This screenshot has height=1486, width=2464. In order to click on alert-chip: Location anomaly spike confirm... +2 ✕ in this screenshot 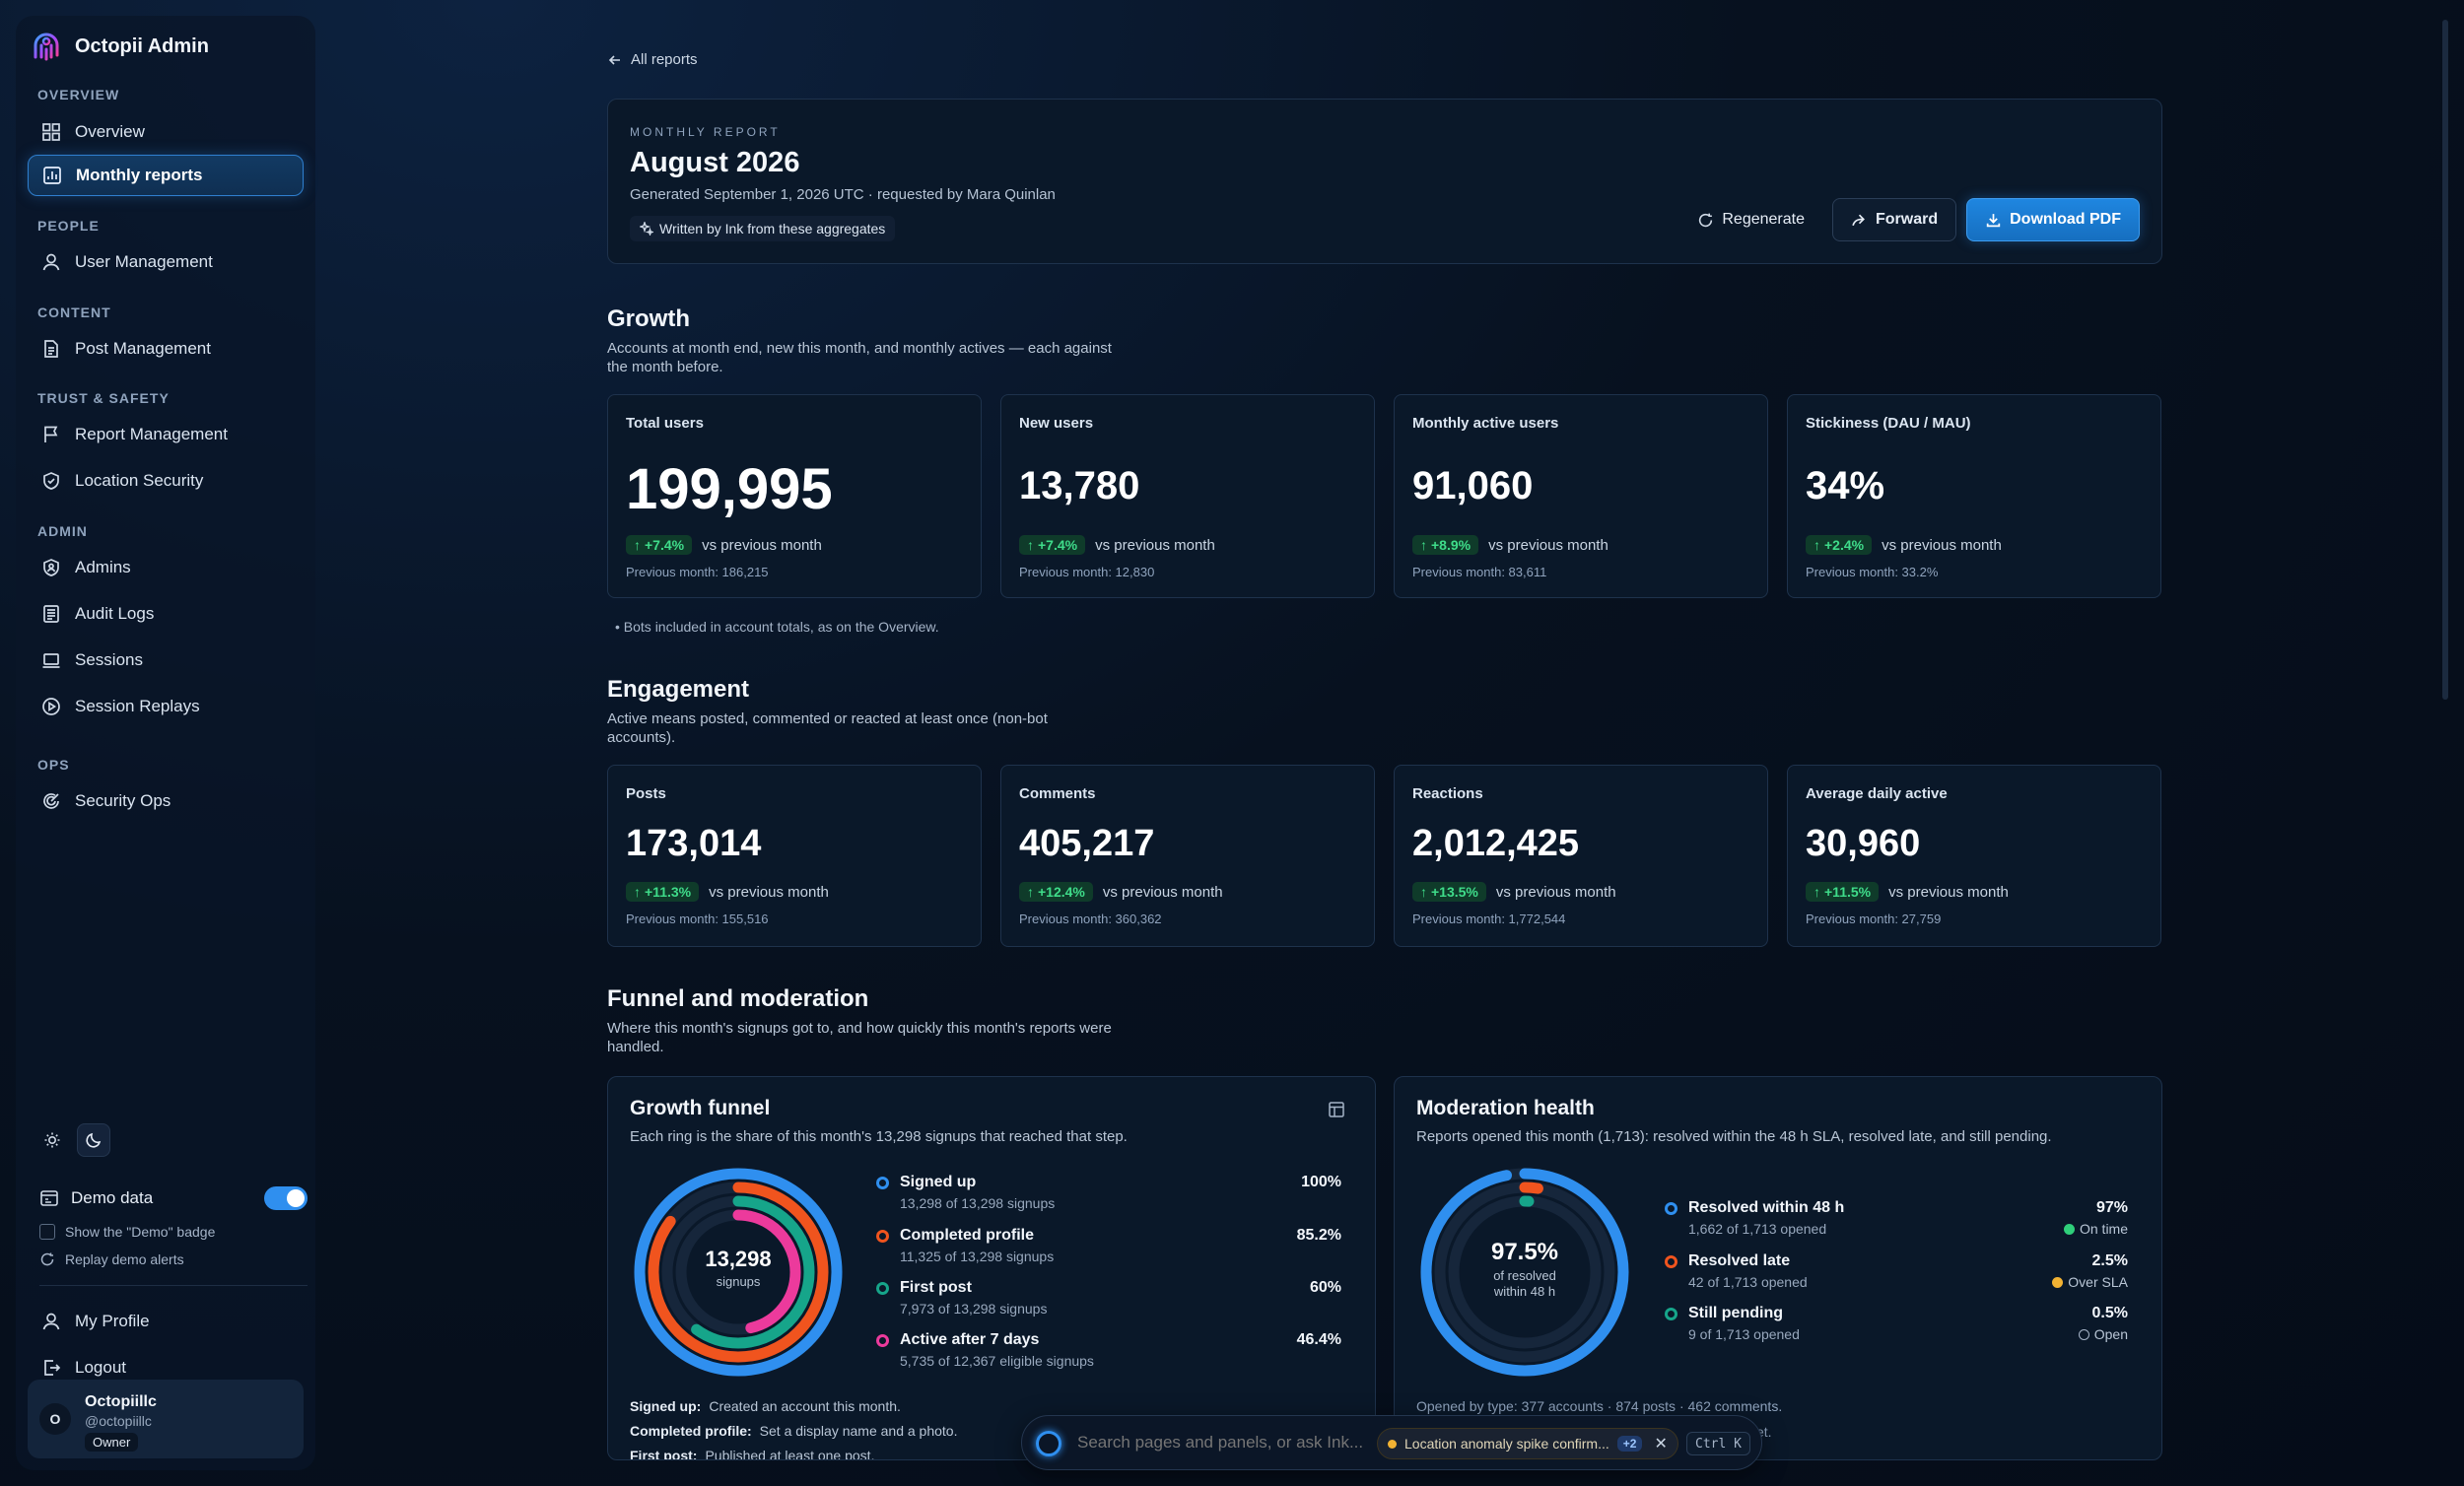, I will do `click(1527, 1443)`.